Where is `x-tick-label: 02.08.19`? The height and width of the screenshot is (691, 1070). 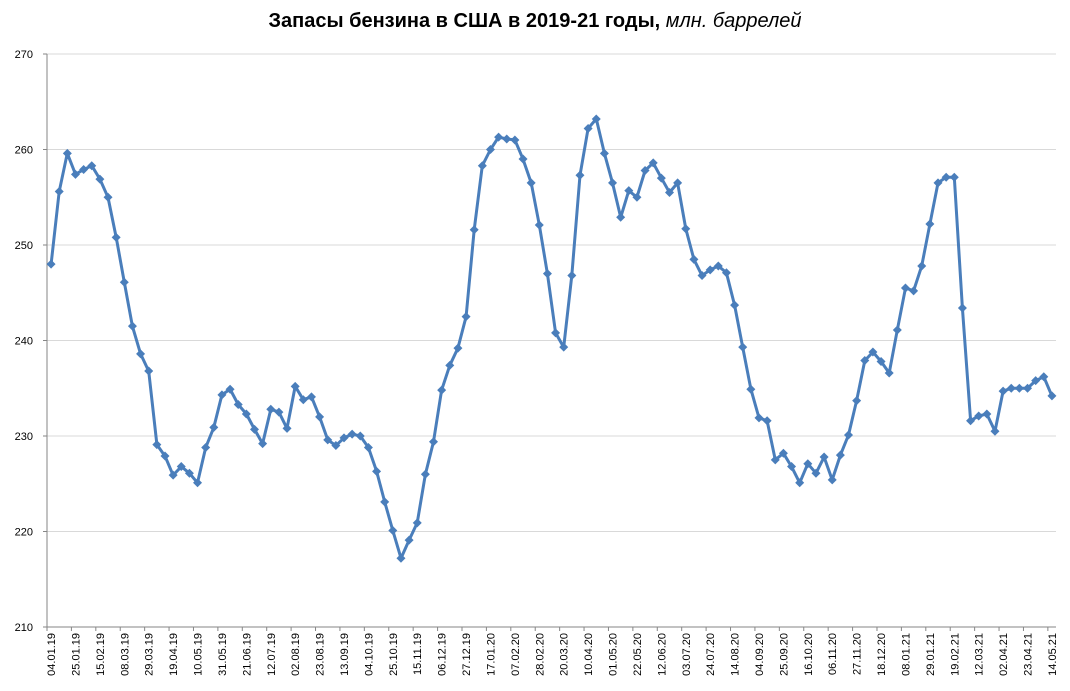
x-tick-label: 02.08.19 is located at coordinates (296, 654).